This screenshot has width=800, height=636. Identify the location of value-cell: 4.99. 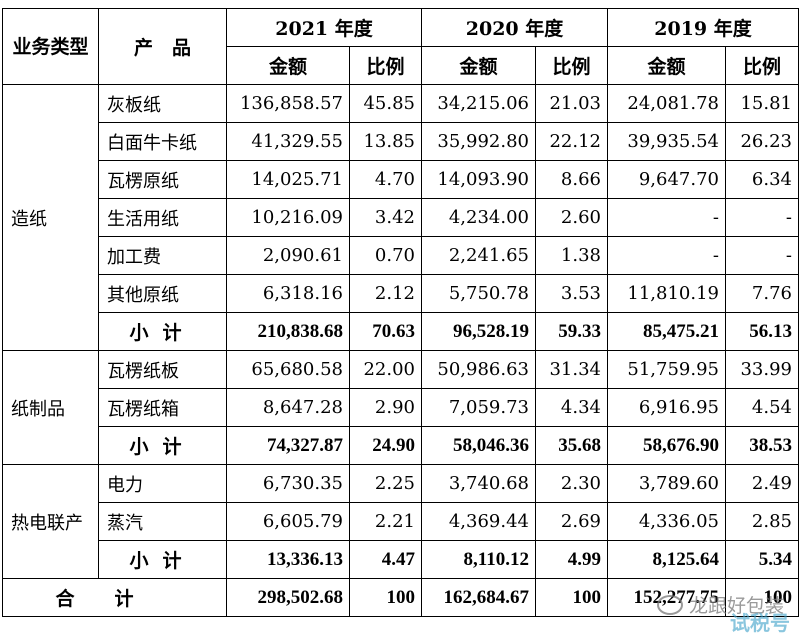
(571, 559).